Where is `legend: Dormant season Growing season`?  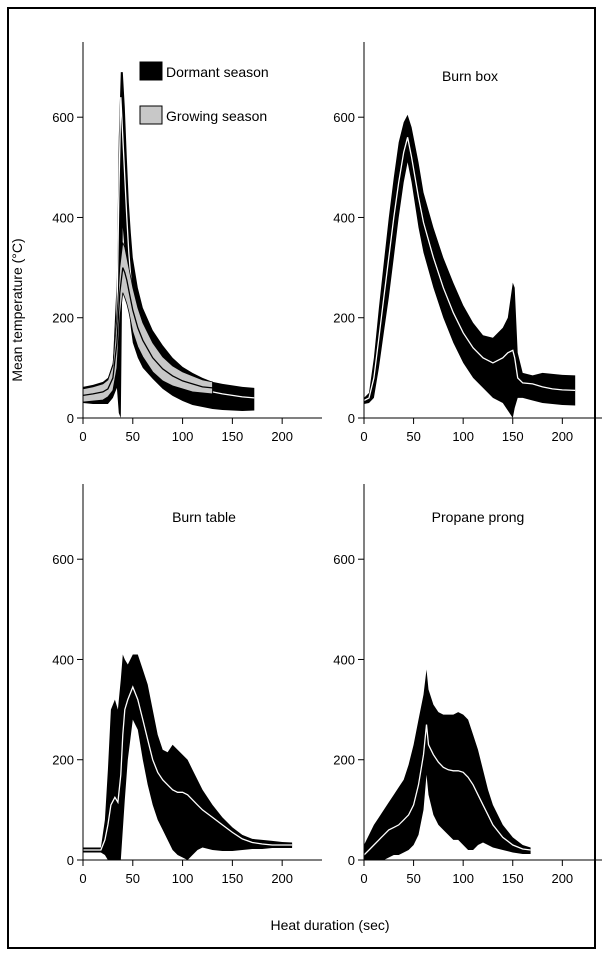 legend: Dormant season Growing season is located at coordinates (204, 93).